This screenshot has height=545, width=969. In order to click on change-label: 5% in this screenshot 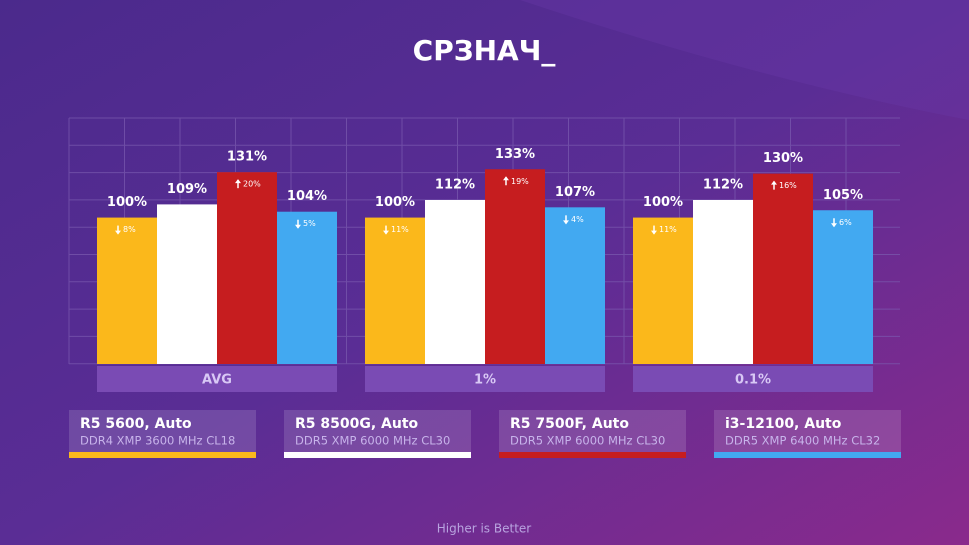, I will do `click(309, 223)`.